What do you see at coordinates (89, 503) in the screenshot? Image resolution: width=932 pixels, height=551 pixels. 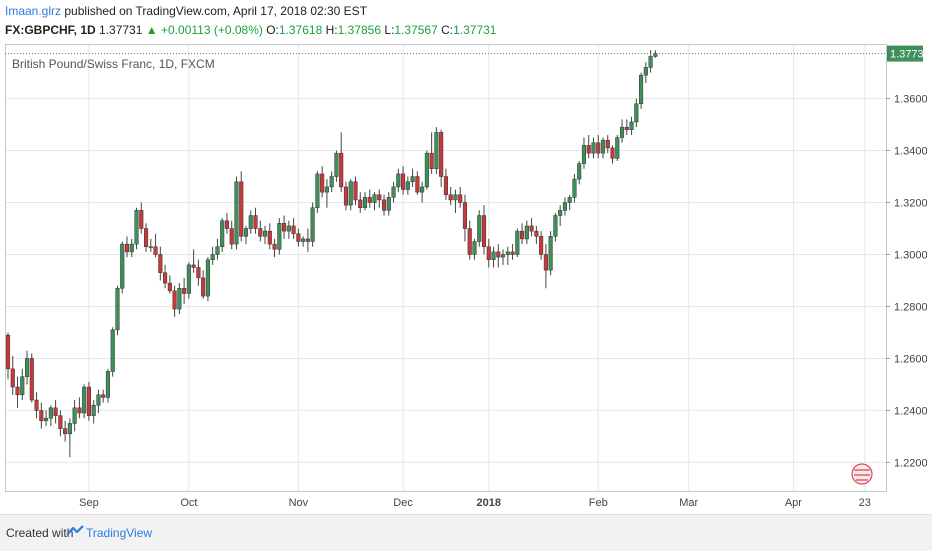 I see `x-tick-label: Sep` at bounding box center [89, 503].